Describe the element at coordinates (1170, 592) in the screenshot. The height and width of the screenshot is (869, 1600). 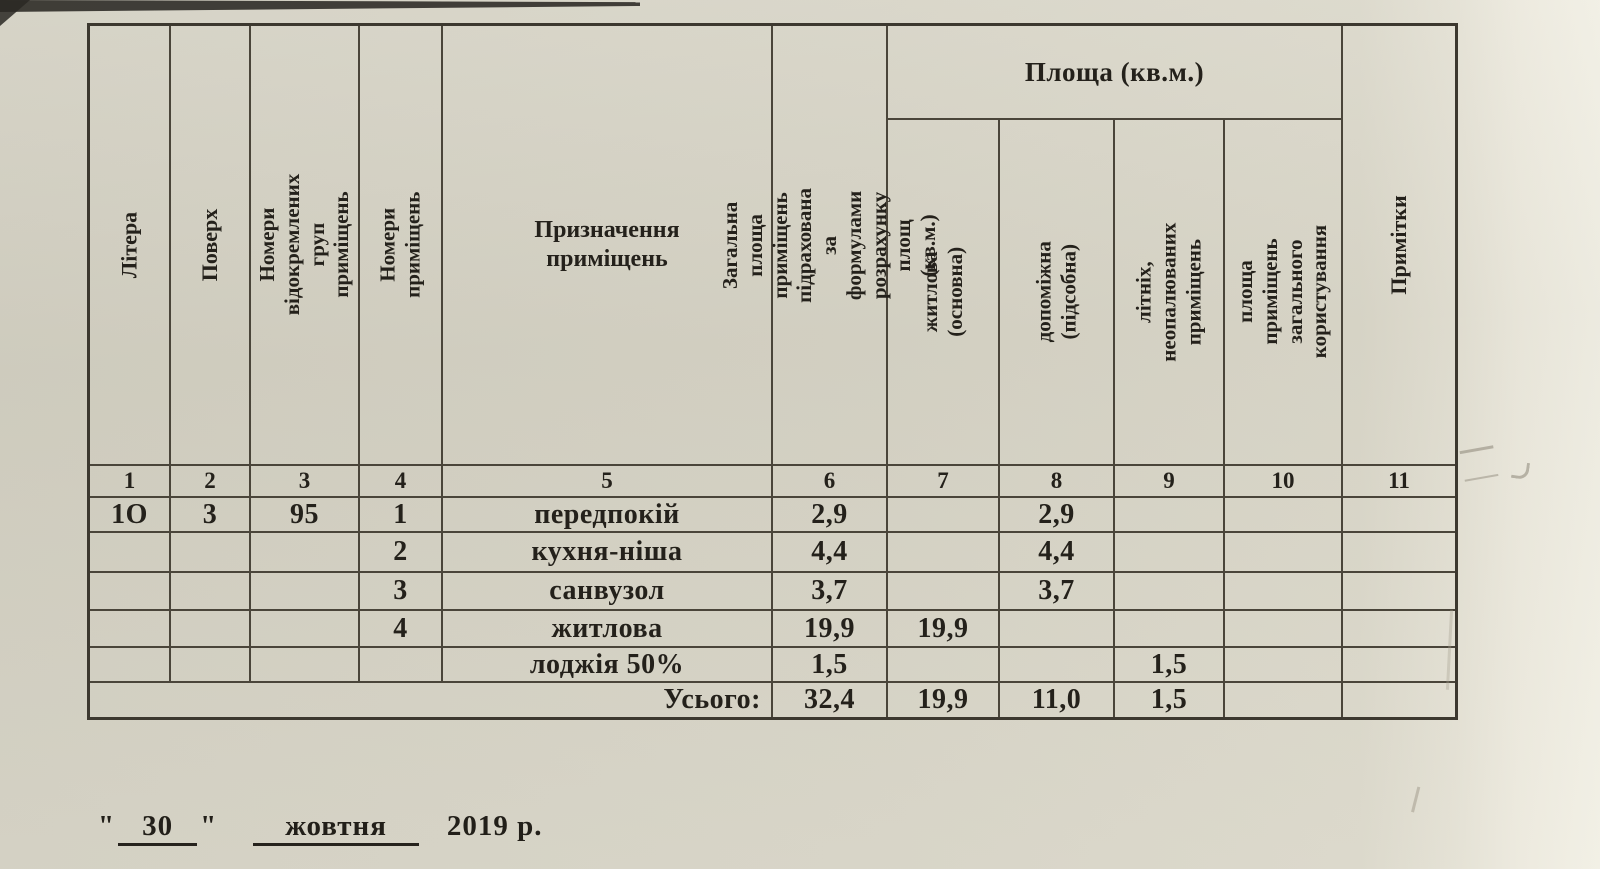
I see `cell-summer-r3` at that location.